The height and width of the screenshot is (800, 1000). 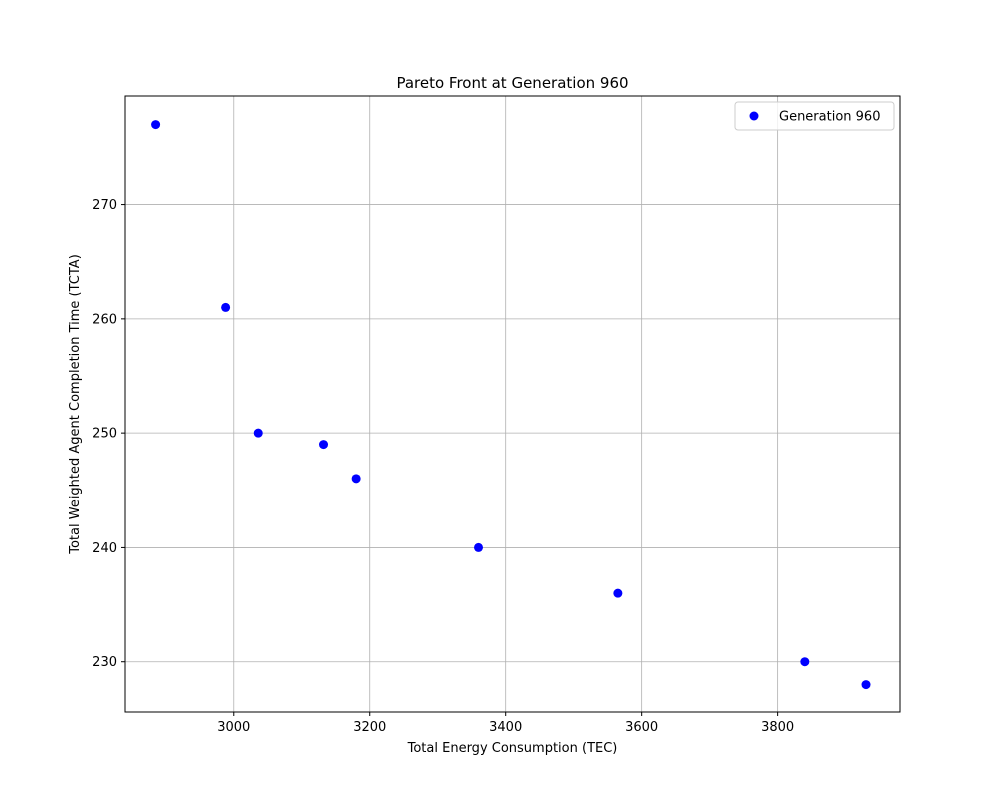 What do you see at coordinates (641, 727) in the screenshot?
I see `x-tick-label: 3600` at bounding box center [641, 727].